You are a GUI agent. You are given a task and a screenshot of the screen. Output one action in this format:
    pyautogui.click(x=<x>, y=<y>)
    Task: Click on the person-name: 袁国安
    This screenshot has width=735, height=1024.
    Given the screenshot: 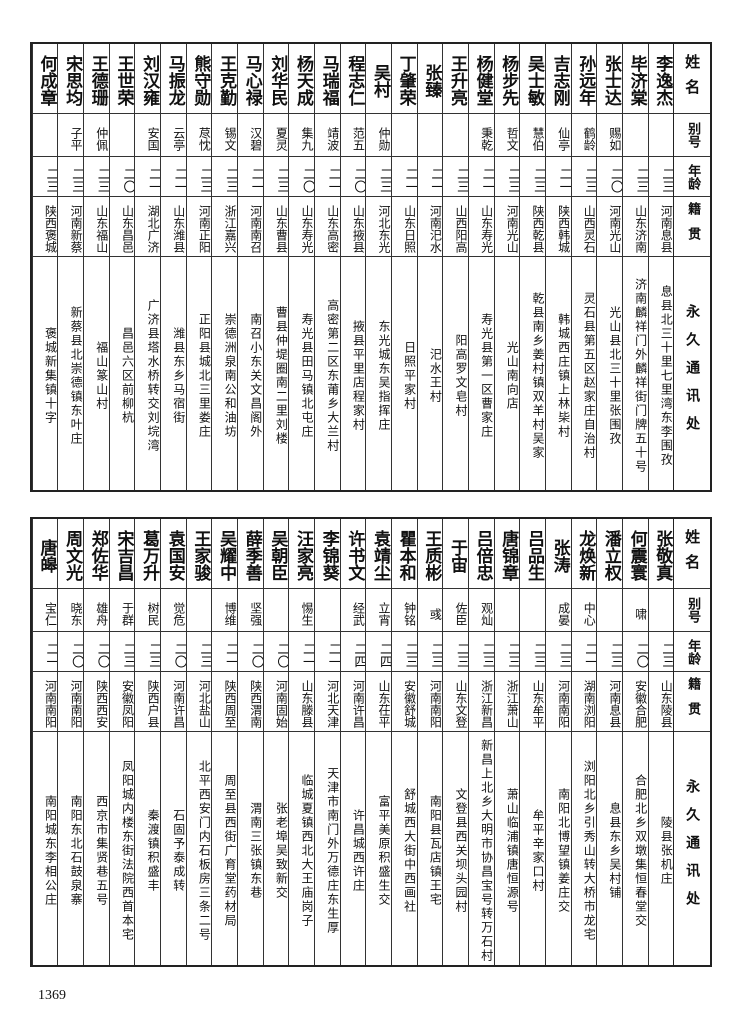 What is the action you would take?
    pyautogui.click(x=173, y=554)
    